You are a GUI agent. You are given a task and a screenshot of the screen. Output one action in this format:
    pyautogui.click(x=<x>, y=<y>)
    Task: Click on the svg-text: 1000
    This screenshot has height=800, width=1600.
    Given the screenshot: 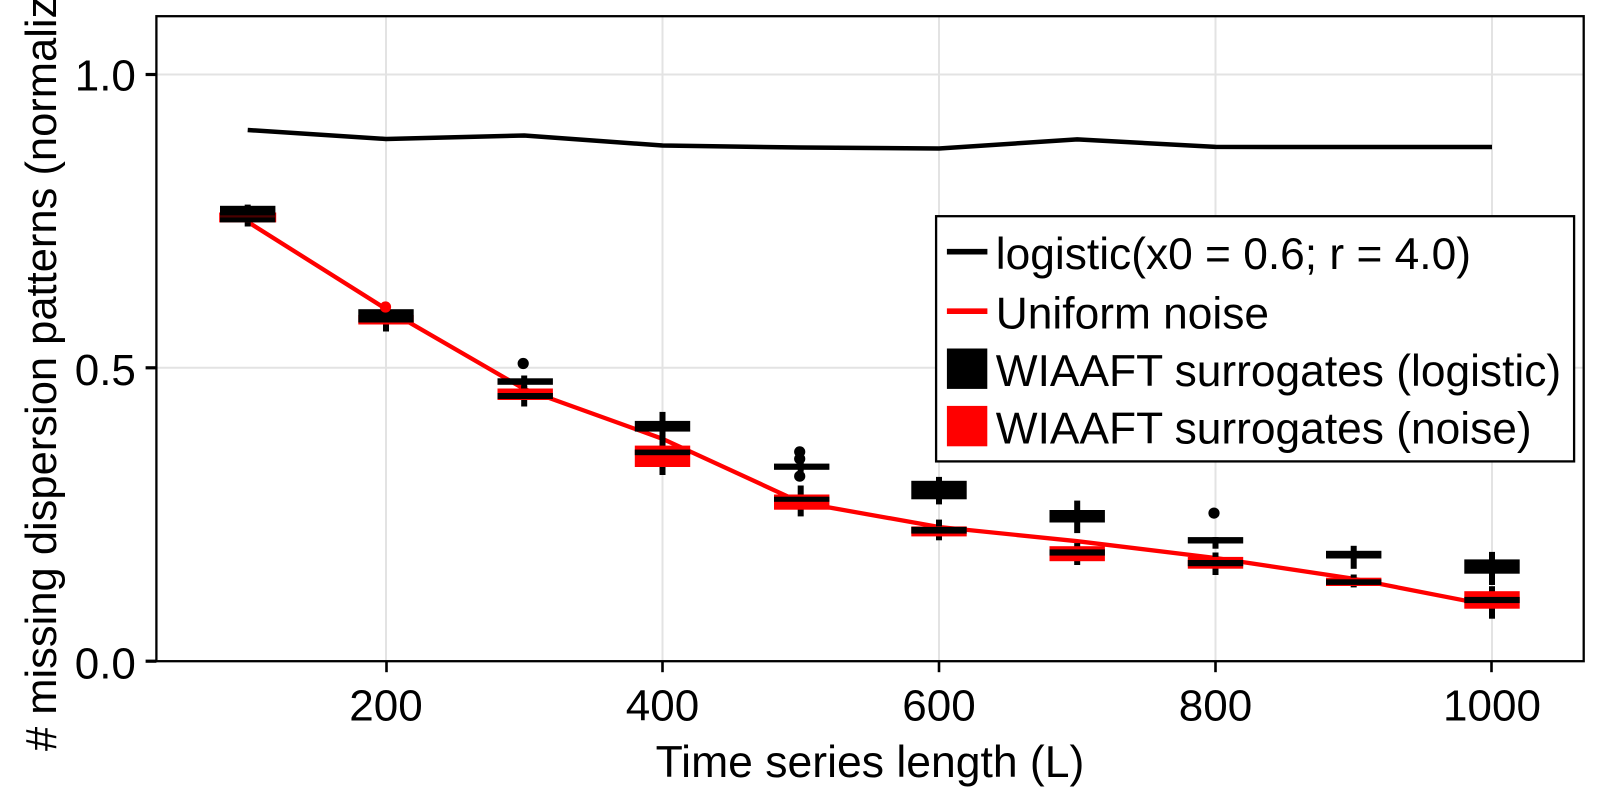 What is the action you would take?
    pyautogui.click(x=1492, y=705)
    